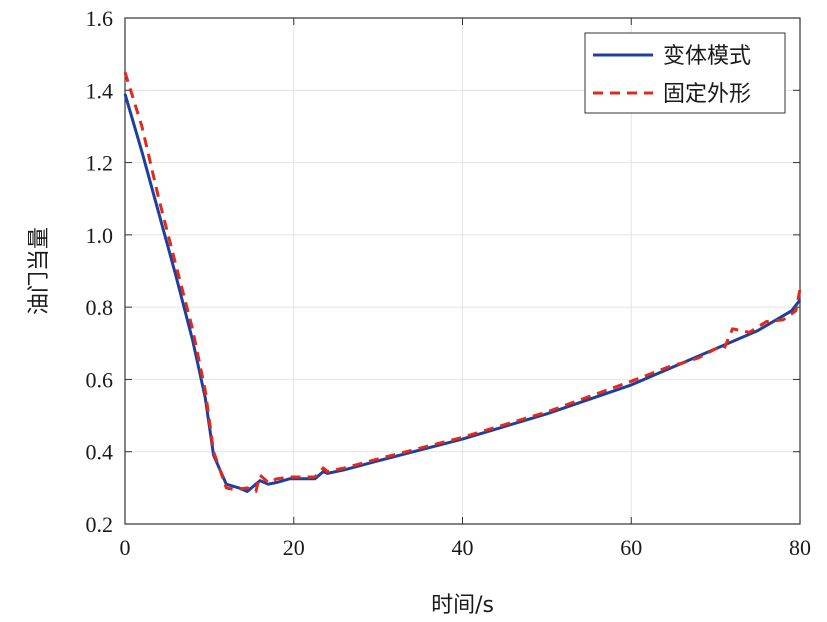 The height and width of the screenshot is (622, 827). I want to click on y-axis-title: 油门当量, so click(39, 271).